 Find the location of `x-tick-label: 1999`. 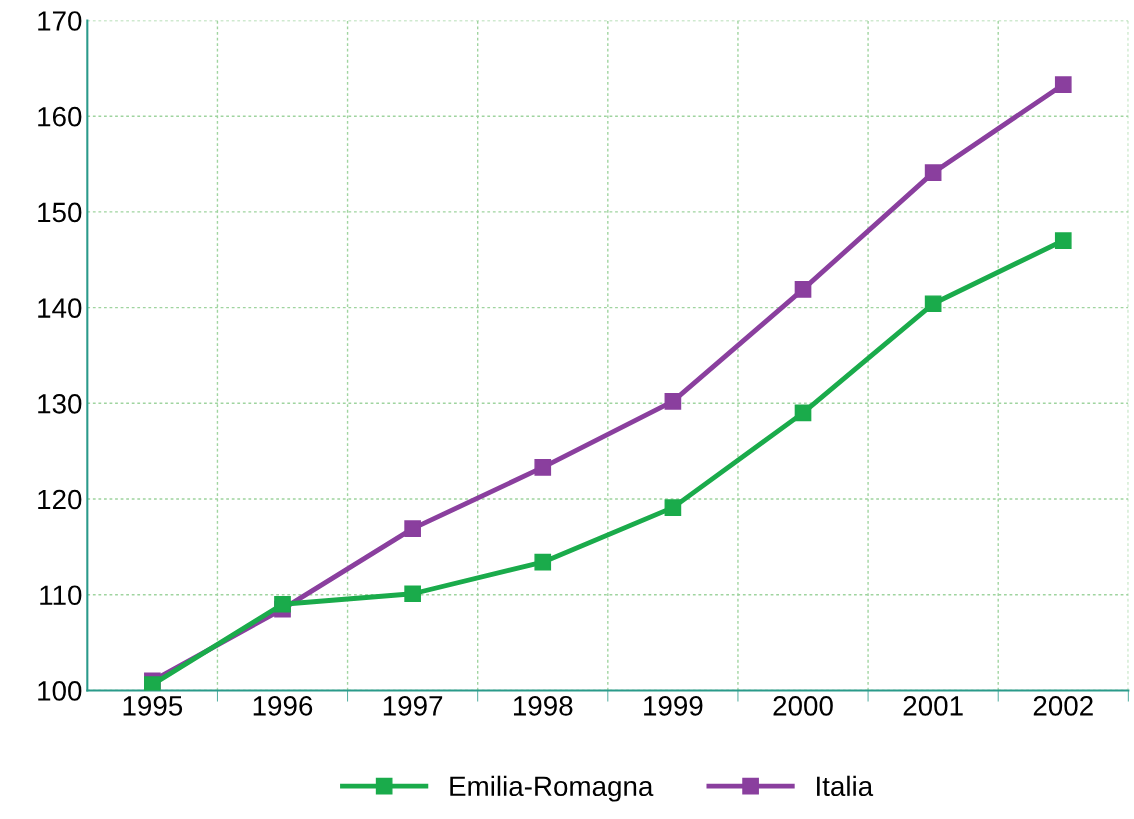

x-tick-label: 1999 is located at coordinates (673, 706).